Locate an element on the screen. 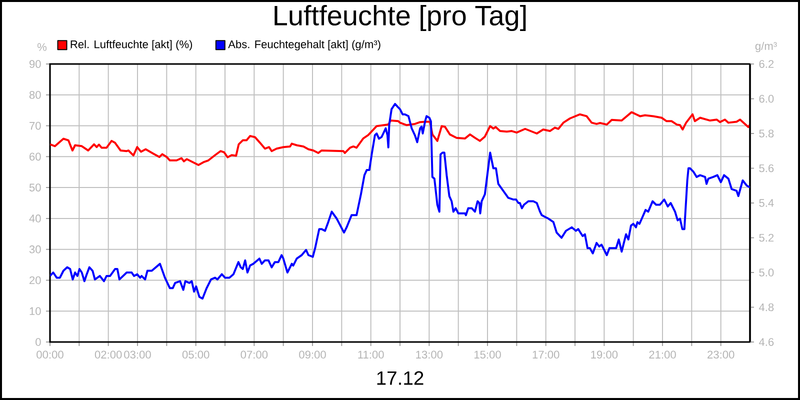 This screenshot has width=800, height=400. y2-tick-label: 6.2 is located at coordinates (766, 64).